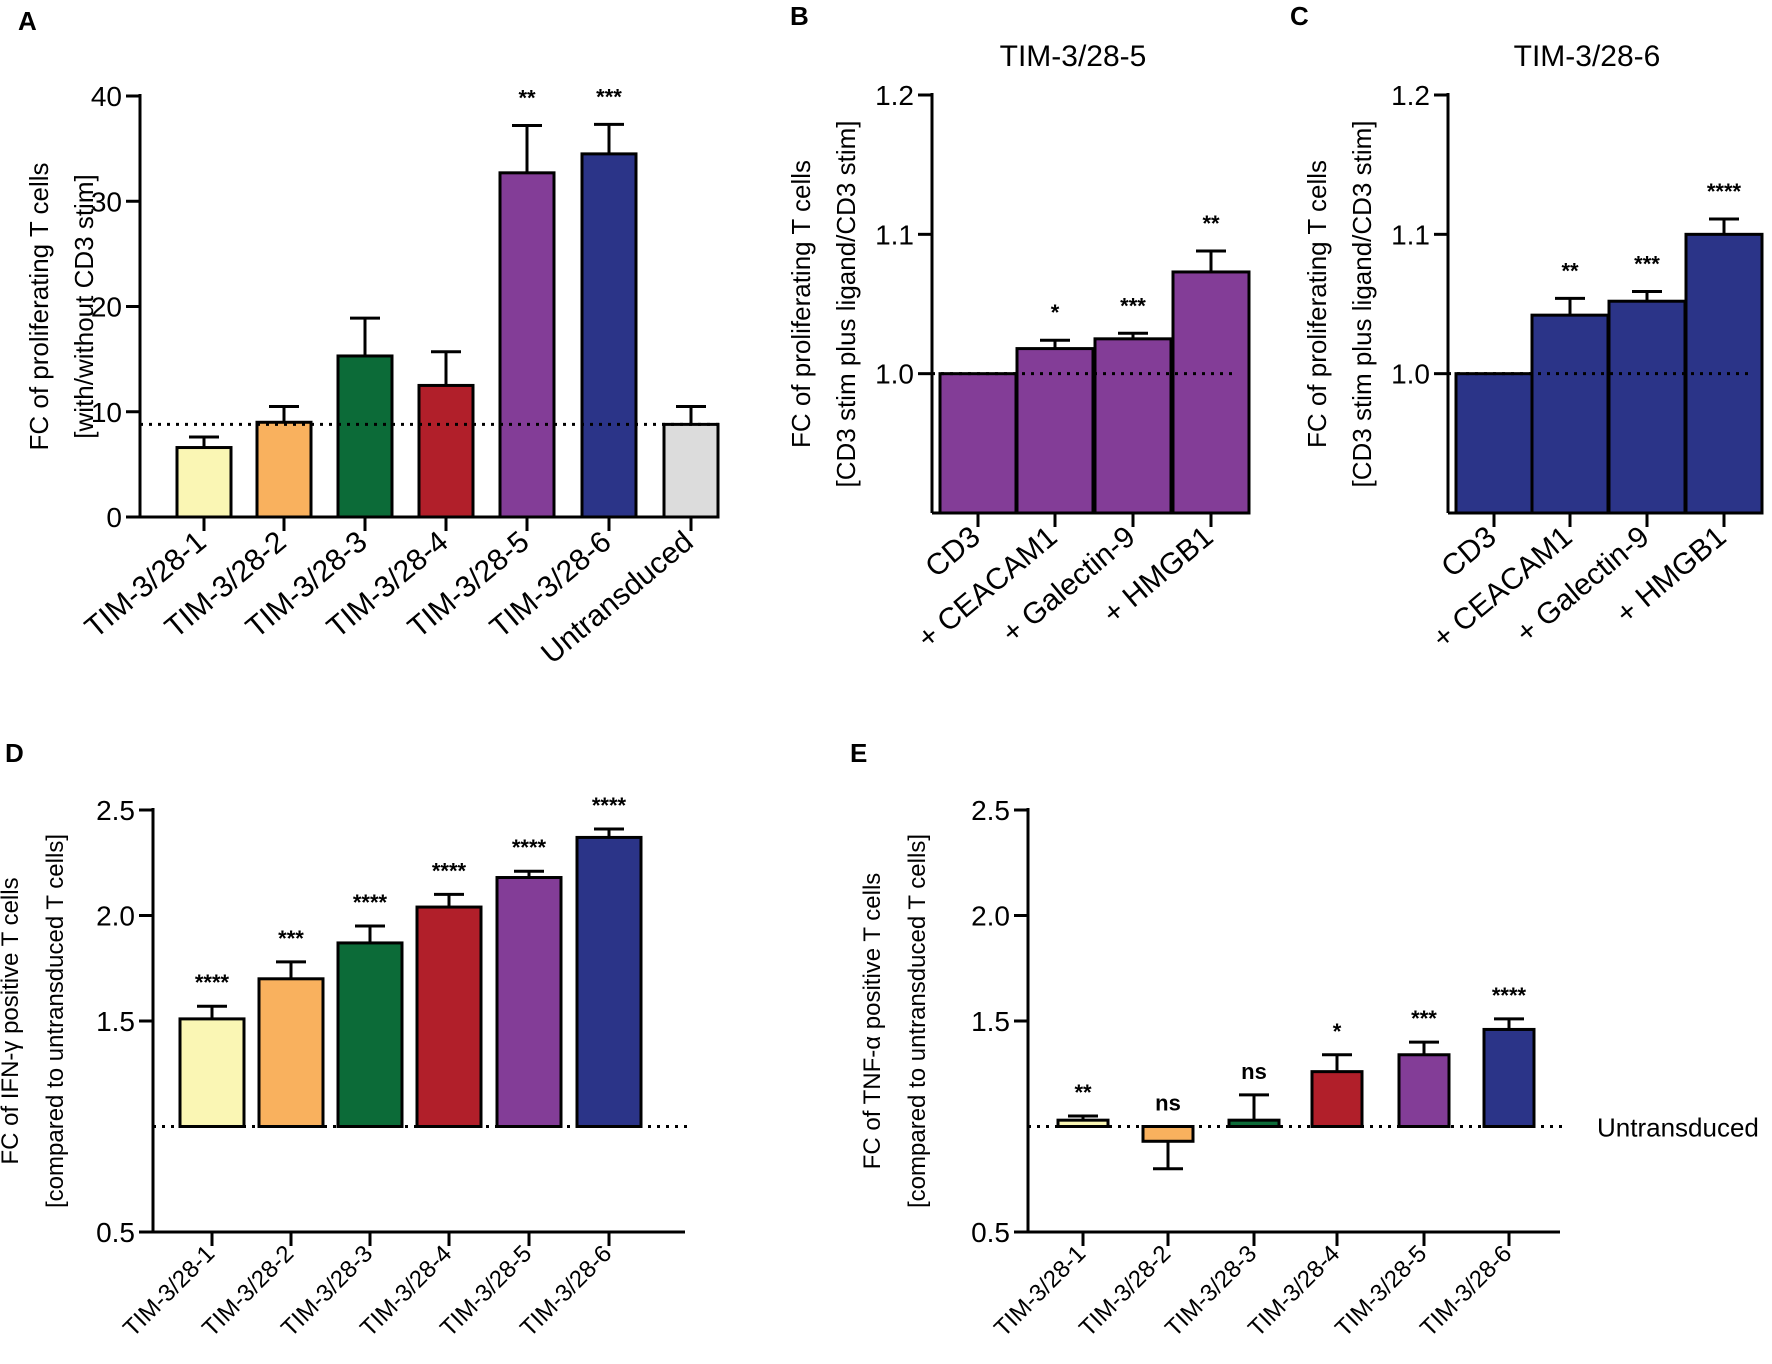 This screenshot has width=1772, height=1364. I want to click on panel-letter-b: B, so click(799, 16).